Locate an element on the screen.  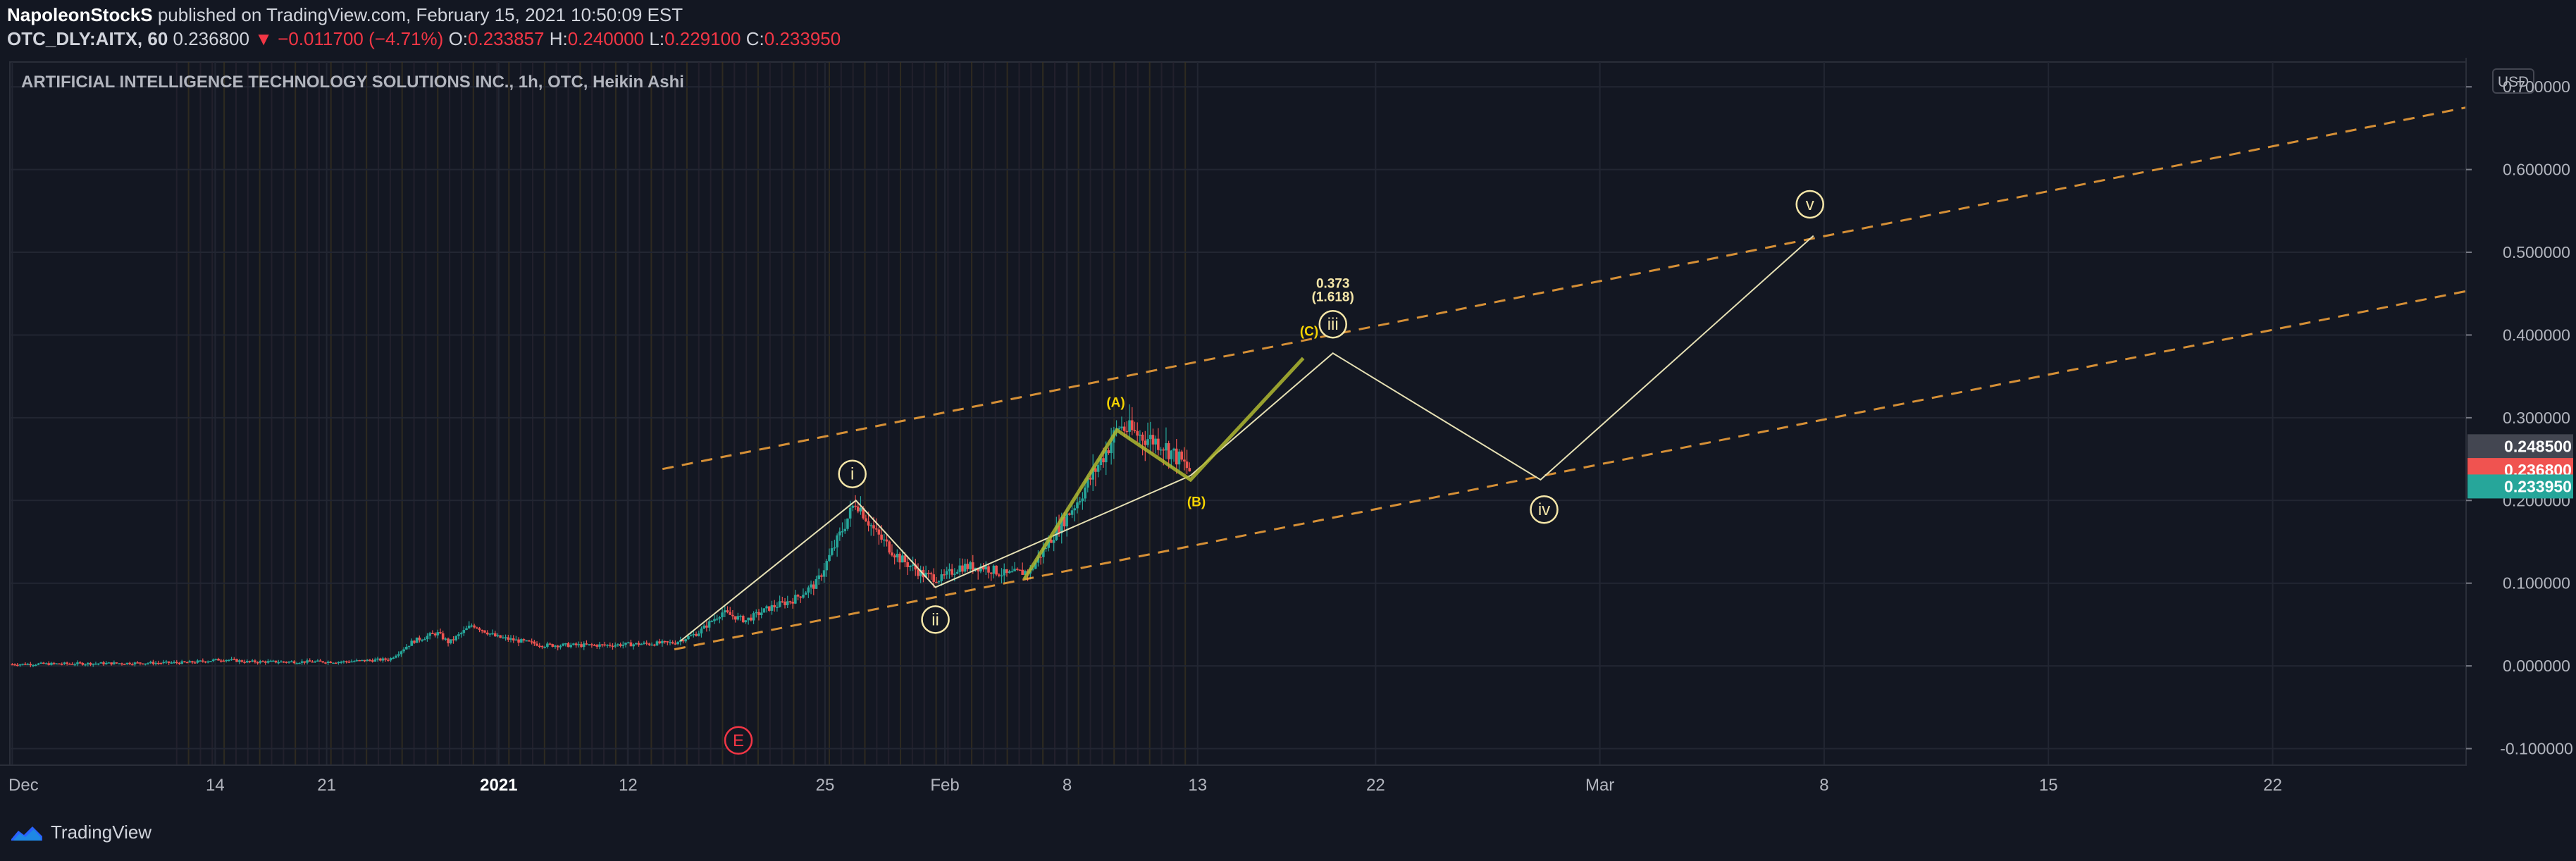
wave-label: i is located at coordinates (852, 474).